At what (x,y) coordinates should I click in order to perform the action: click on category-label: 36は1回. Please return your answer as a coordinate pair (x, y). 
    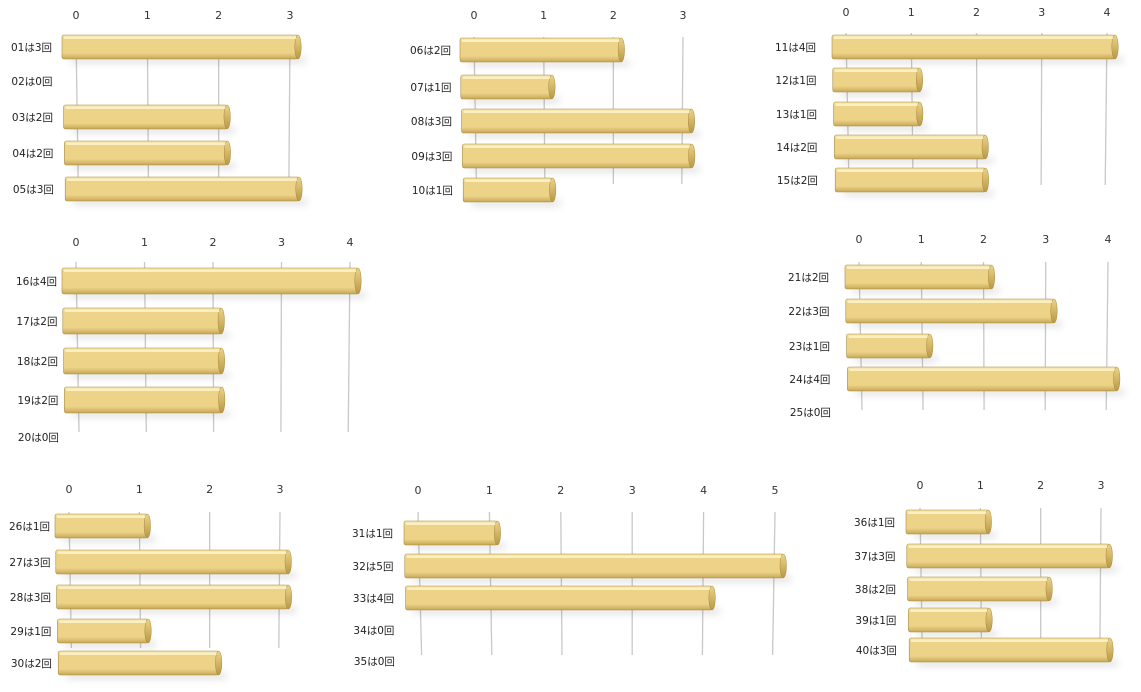
    Looking at the image, I should click on (874, 523).